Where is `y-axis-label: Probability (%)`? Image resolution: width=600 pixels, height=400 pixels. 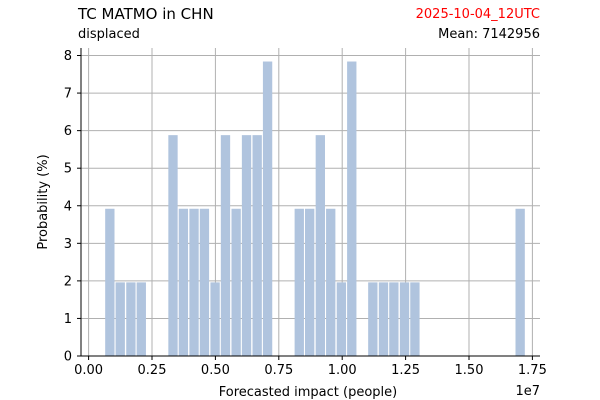 y-axis-label: Probability (%) is located at coordinates (43, 201).